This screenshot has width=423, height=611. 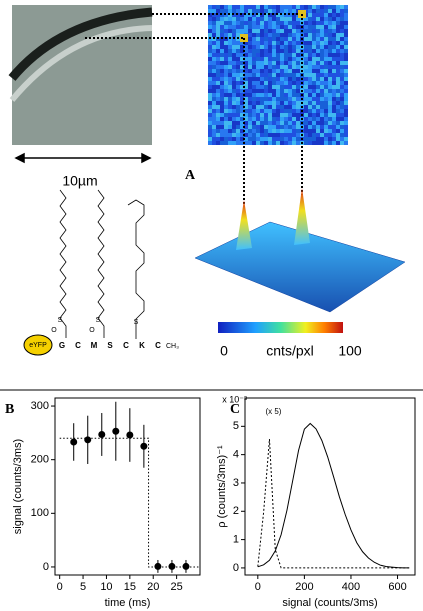 What do you see at coordinates (106, 587) in the screenshot?
I see `x-tick-label: 10` at bounding box center [106, 587].